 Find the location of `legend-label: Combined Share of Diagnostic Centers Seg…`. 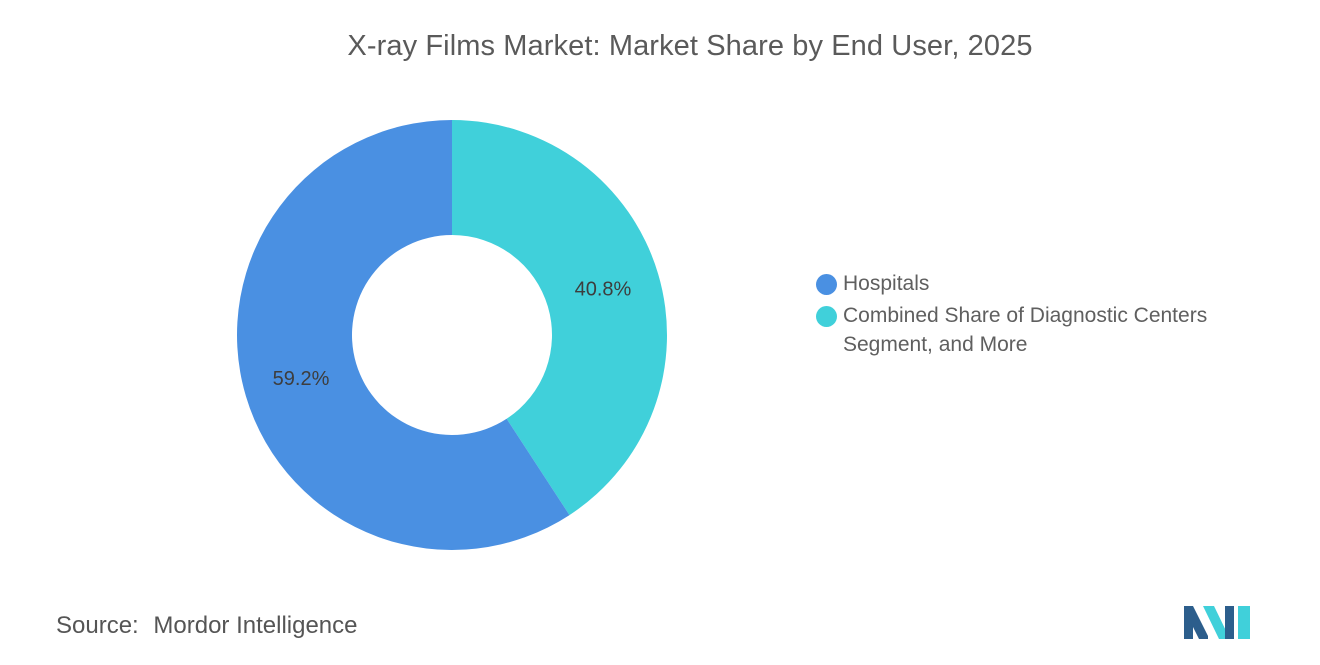

legend-label: Combined Share of Diagnostic Centers Seg… is located at coordinates (1025, 330).